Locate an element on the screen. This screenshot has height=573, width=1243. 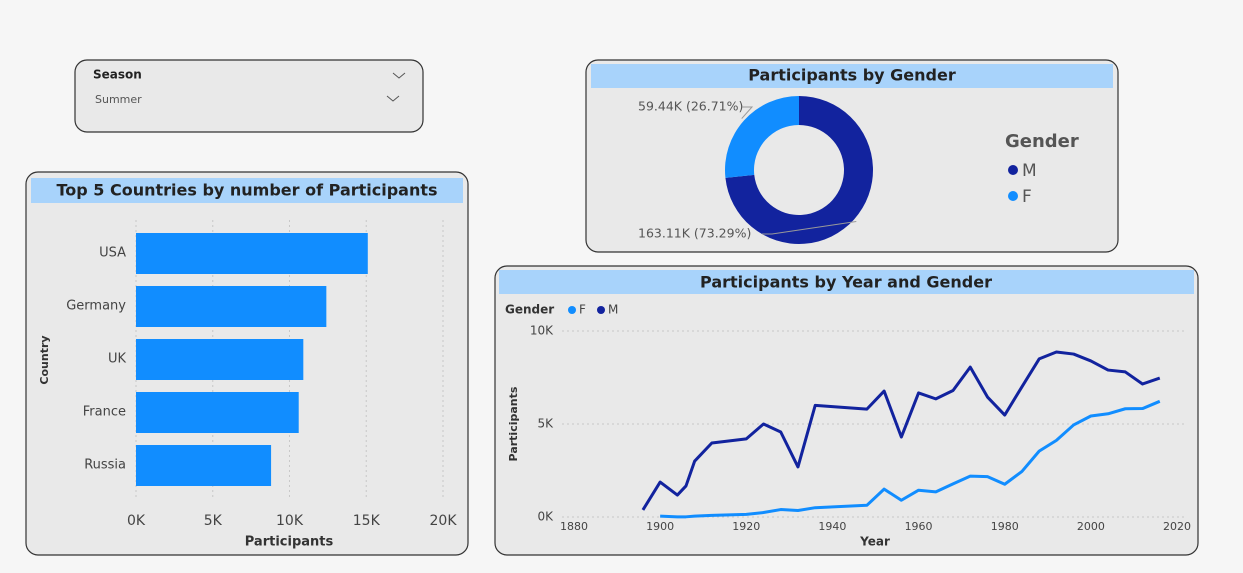
x-tick-label: 5K is located at coordinates (213, 521).